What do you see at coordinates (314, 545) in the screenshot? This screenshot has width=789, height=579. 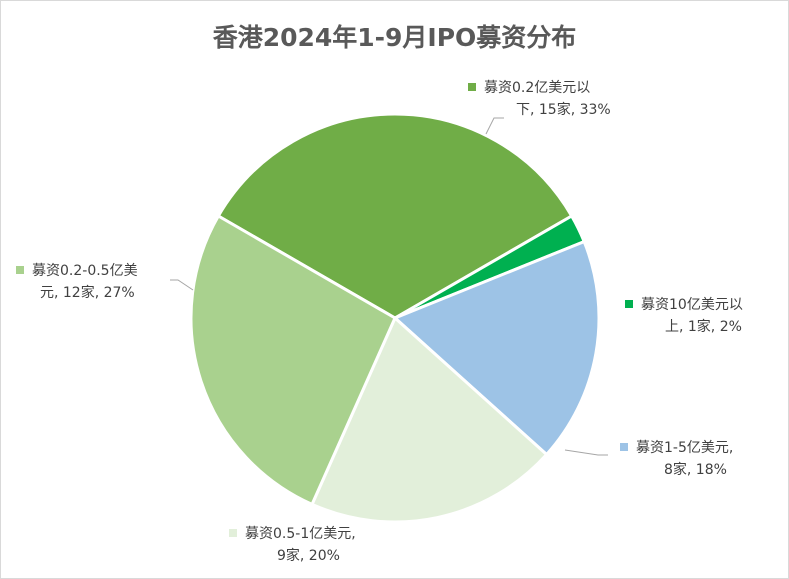 I see `data-label-0-5-1: 募资0.5-1亿美元, 9家, 20%` at bounding box center [314, 545].